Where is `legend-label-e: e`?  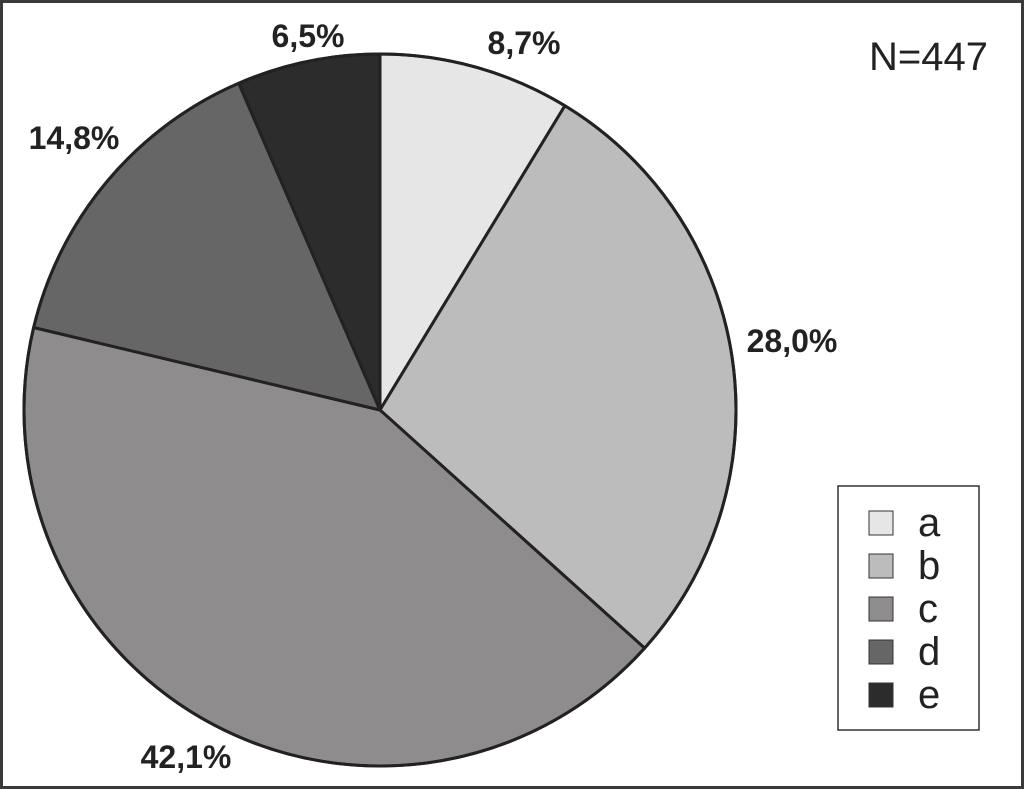
legend-label-e: e is located at coordinates (929, 695).